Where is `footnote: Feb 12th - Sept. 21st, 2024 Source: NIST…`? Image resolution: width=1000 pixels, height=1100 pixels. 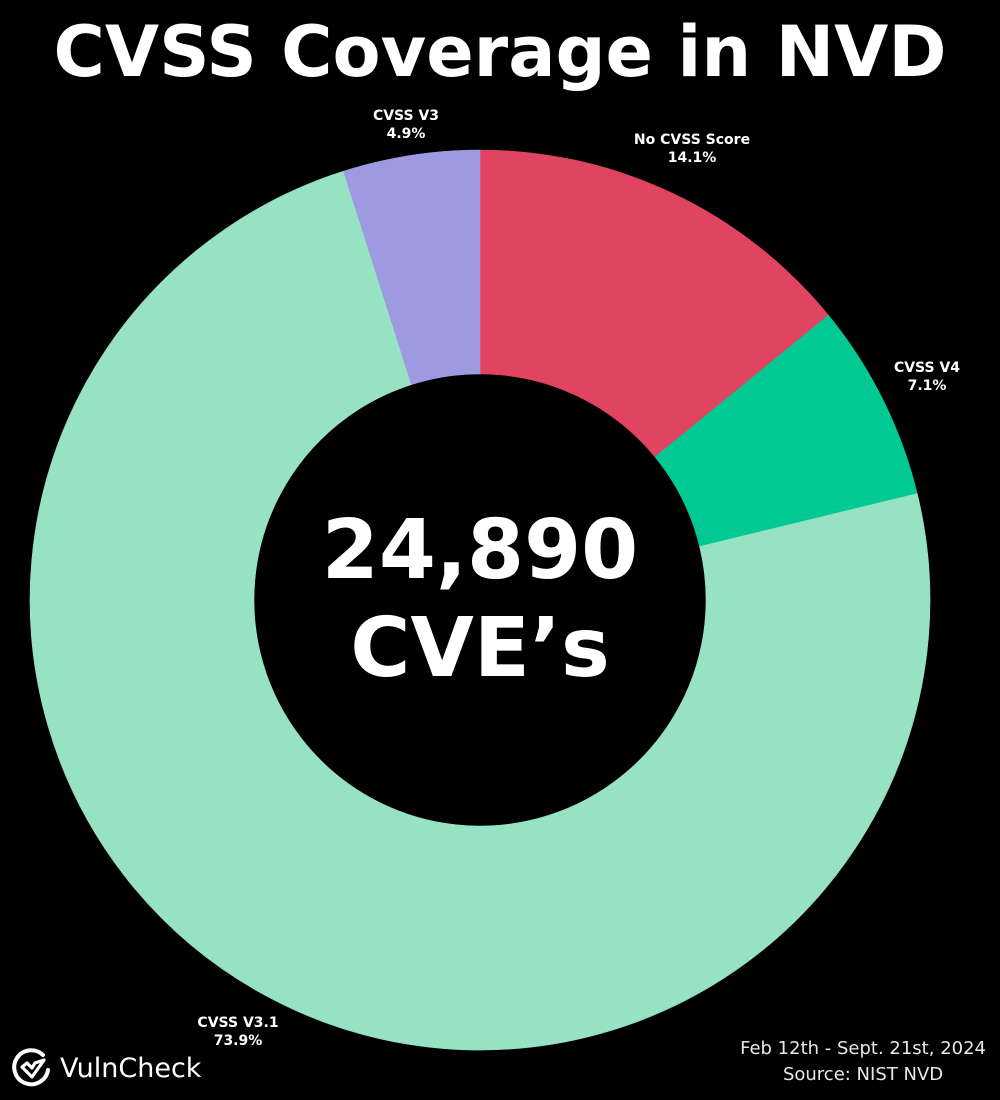
footnote: Feb 12th - Sept. 21st, 2024 Source: NIST… is located at coordinates (863, 1062).